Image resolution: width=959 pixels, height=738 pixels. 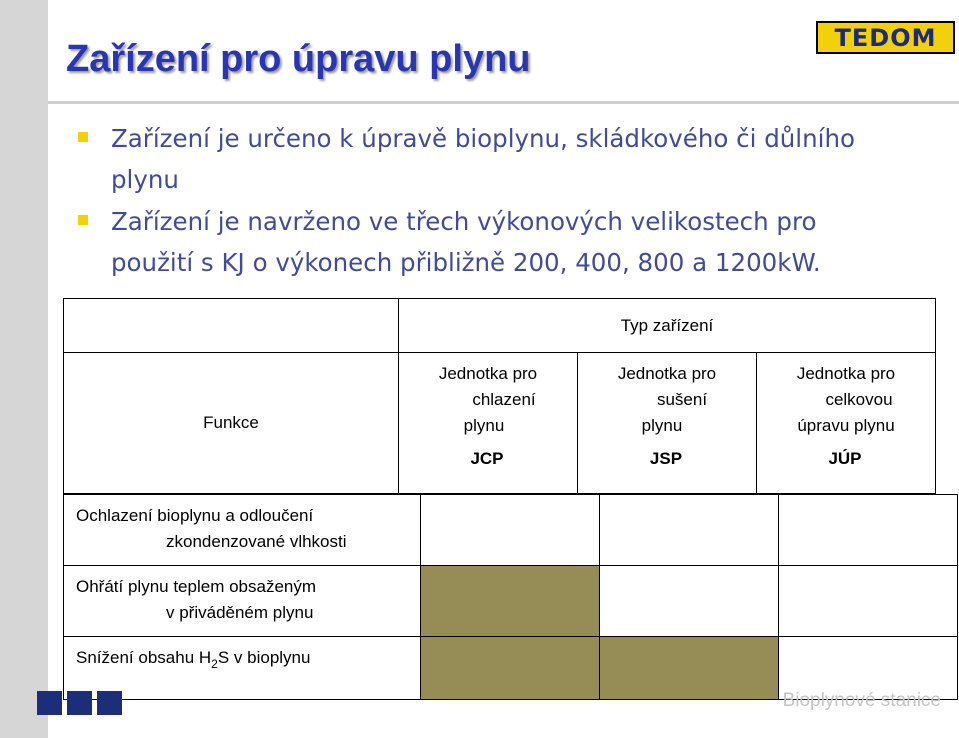 I want to click on device-name: chlazení, so click(x=504, y=399).